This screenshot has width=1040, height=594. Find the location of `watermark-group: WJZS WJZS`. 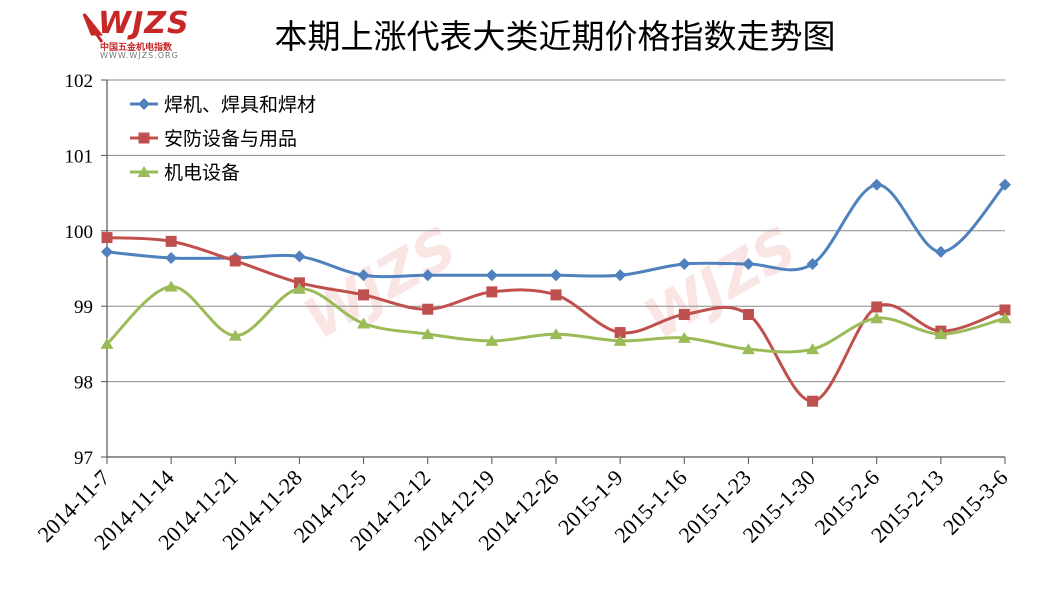

watermark-group: WJZS WJZS is located at coordinates (551, 284).